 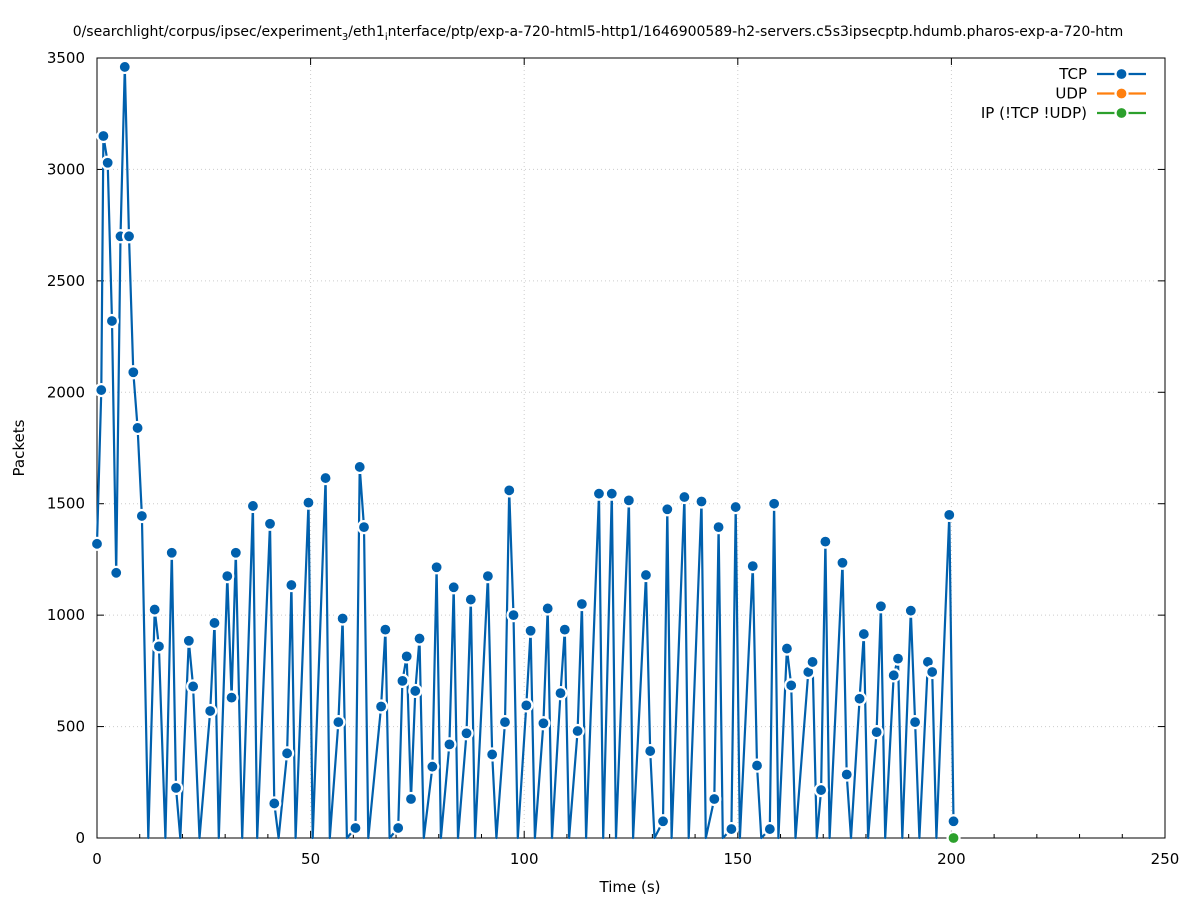 I want to click on y-tick-label: 2000, so click(x=66, y=392).